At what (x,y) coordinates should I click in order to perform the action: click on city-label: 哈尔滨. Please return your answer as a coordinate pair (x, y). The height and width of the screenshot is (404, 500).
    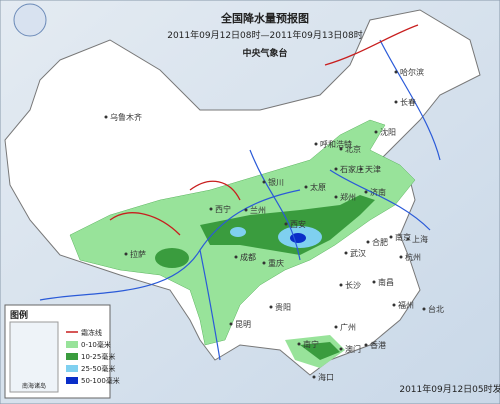
    Looking at the image, I should click on (412, 72).